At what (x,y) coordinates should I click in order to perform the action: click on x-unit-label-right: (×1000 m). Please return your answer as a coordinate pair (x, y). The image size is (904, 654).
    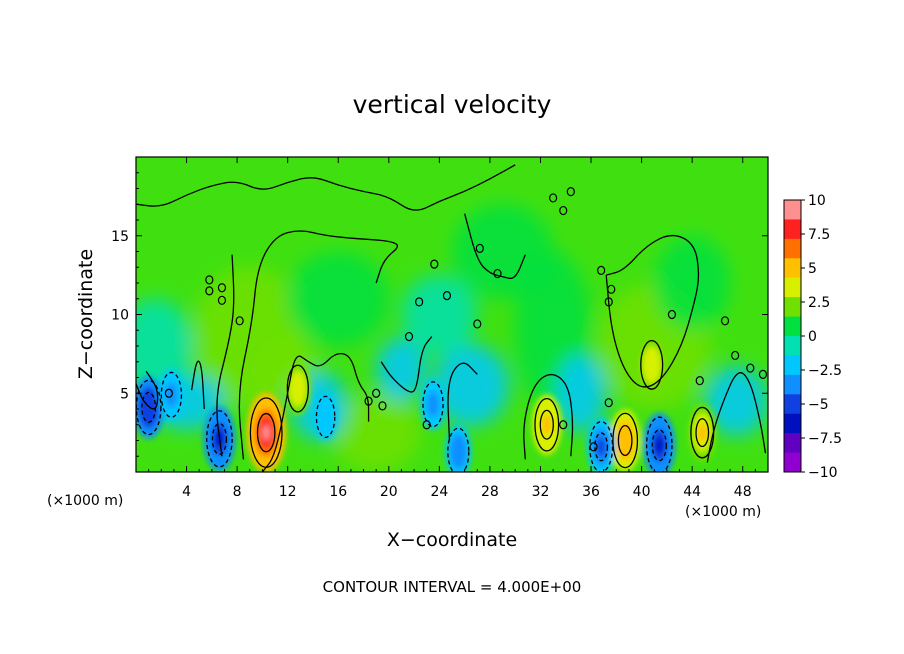
    Looking at the image, I should click on (723, 512).